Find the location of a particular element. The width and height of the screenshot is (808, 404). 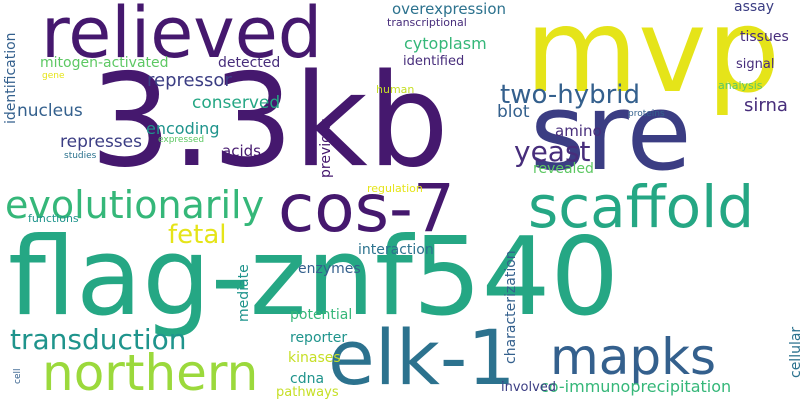

word-represses: represses is located at coordinates (101, 142).